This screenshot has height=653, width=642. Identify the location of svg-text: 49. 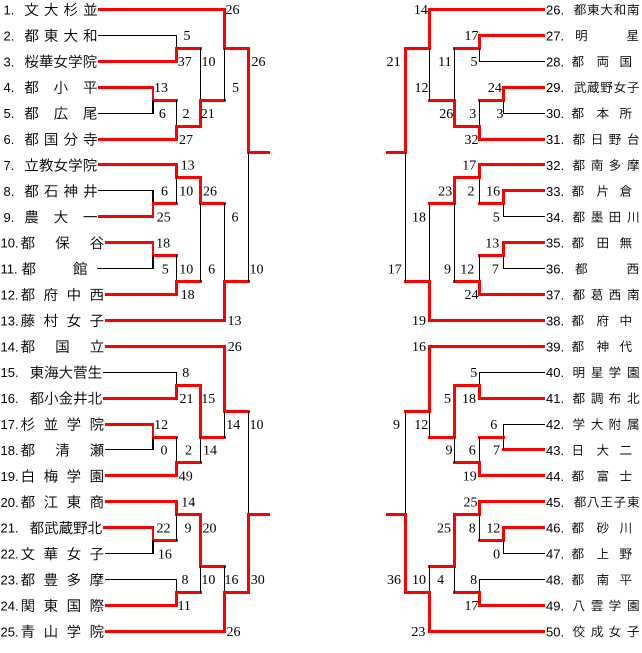
(186, 477).